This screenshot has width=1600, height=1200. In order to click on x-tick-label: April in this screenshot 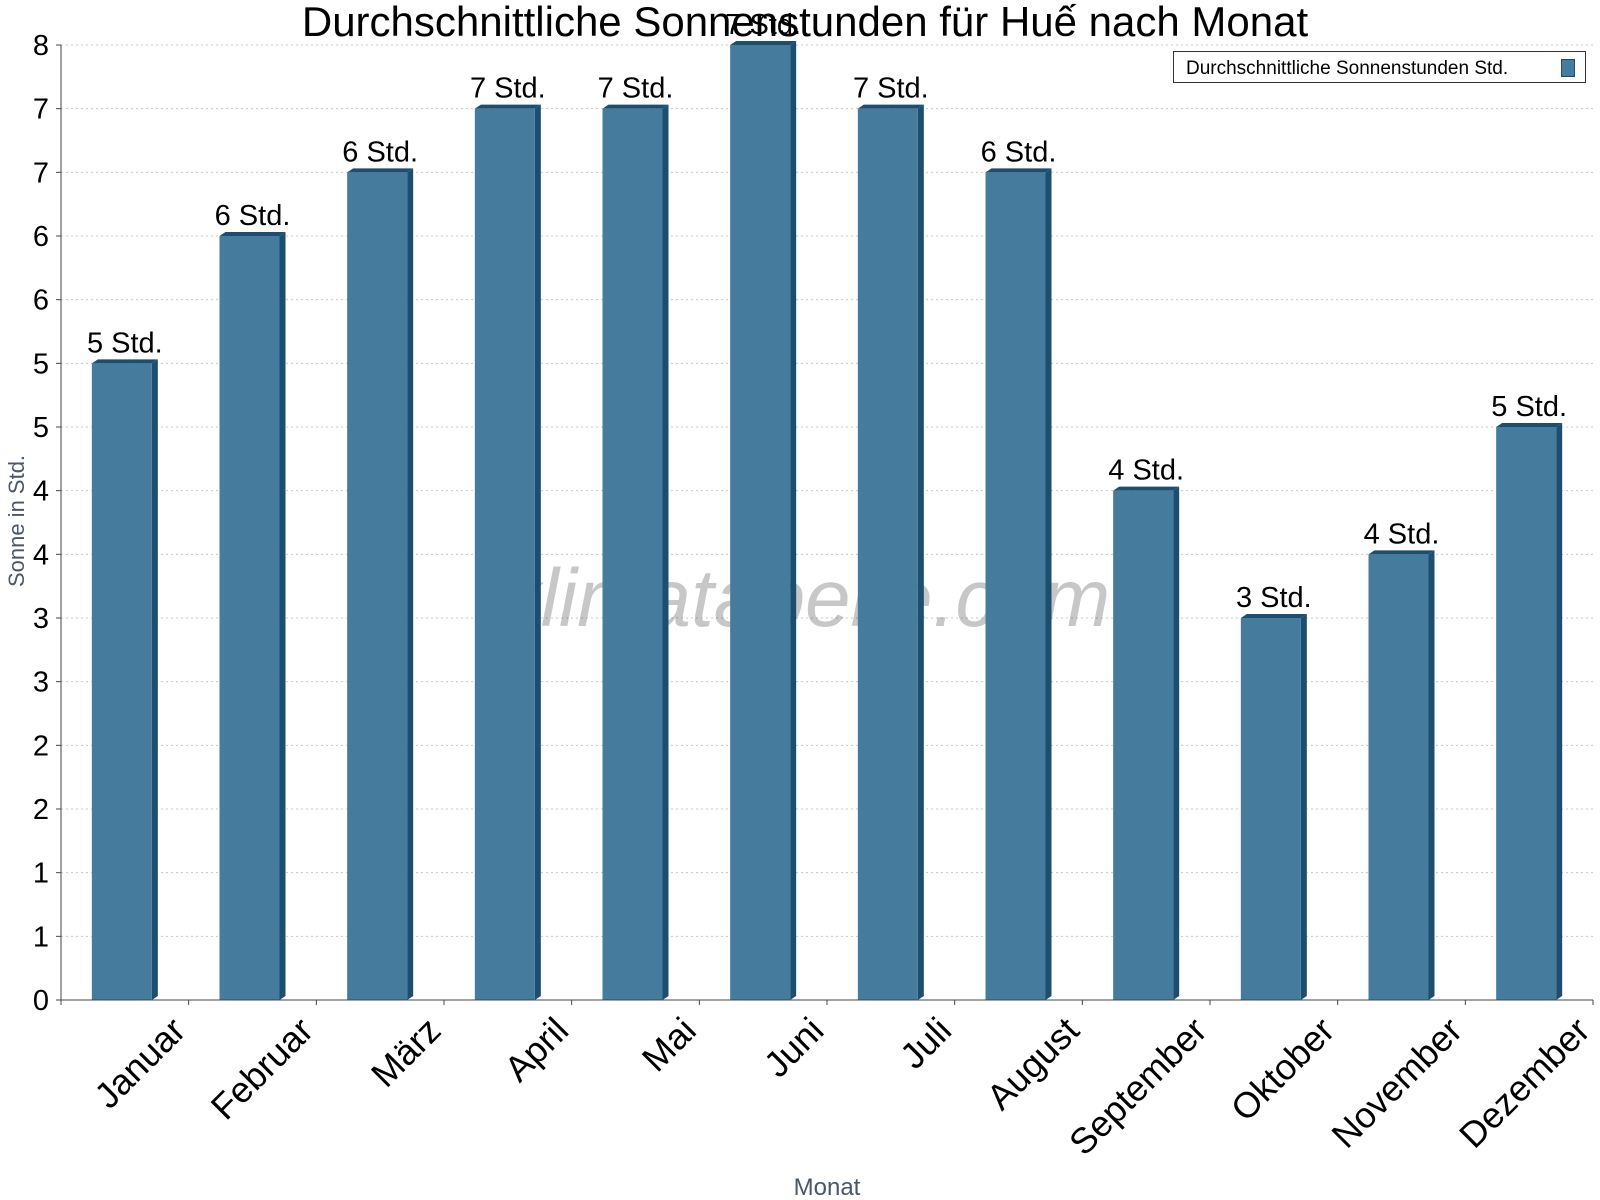, I will do `click(536, 1049)`.